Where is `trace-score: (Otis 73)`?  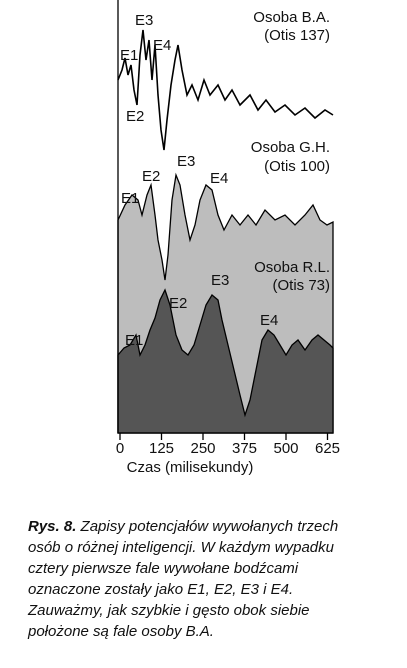 trace-score: (Otis 73) is located at coordinates (301, 285).